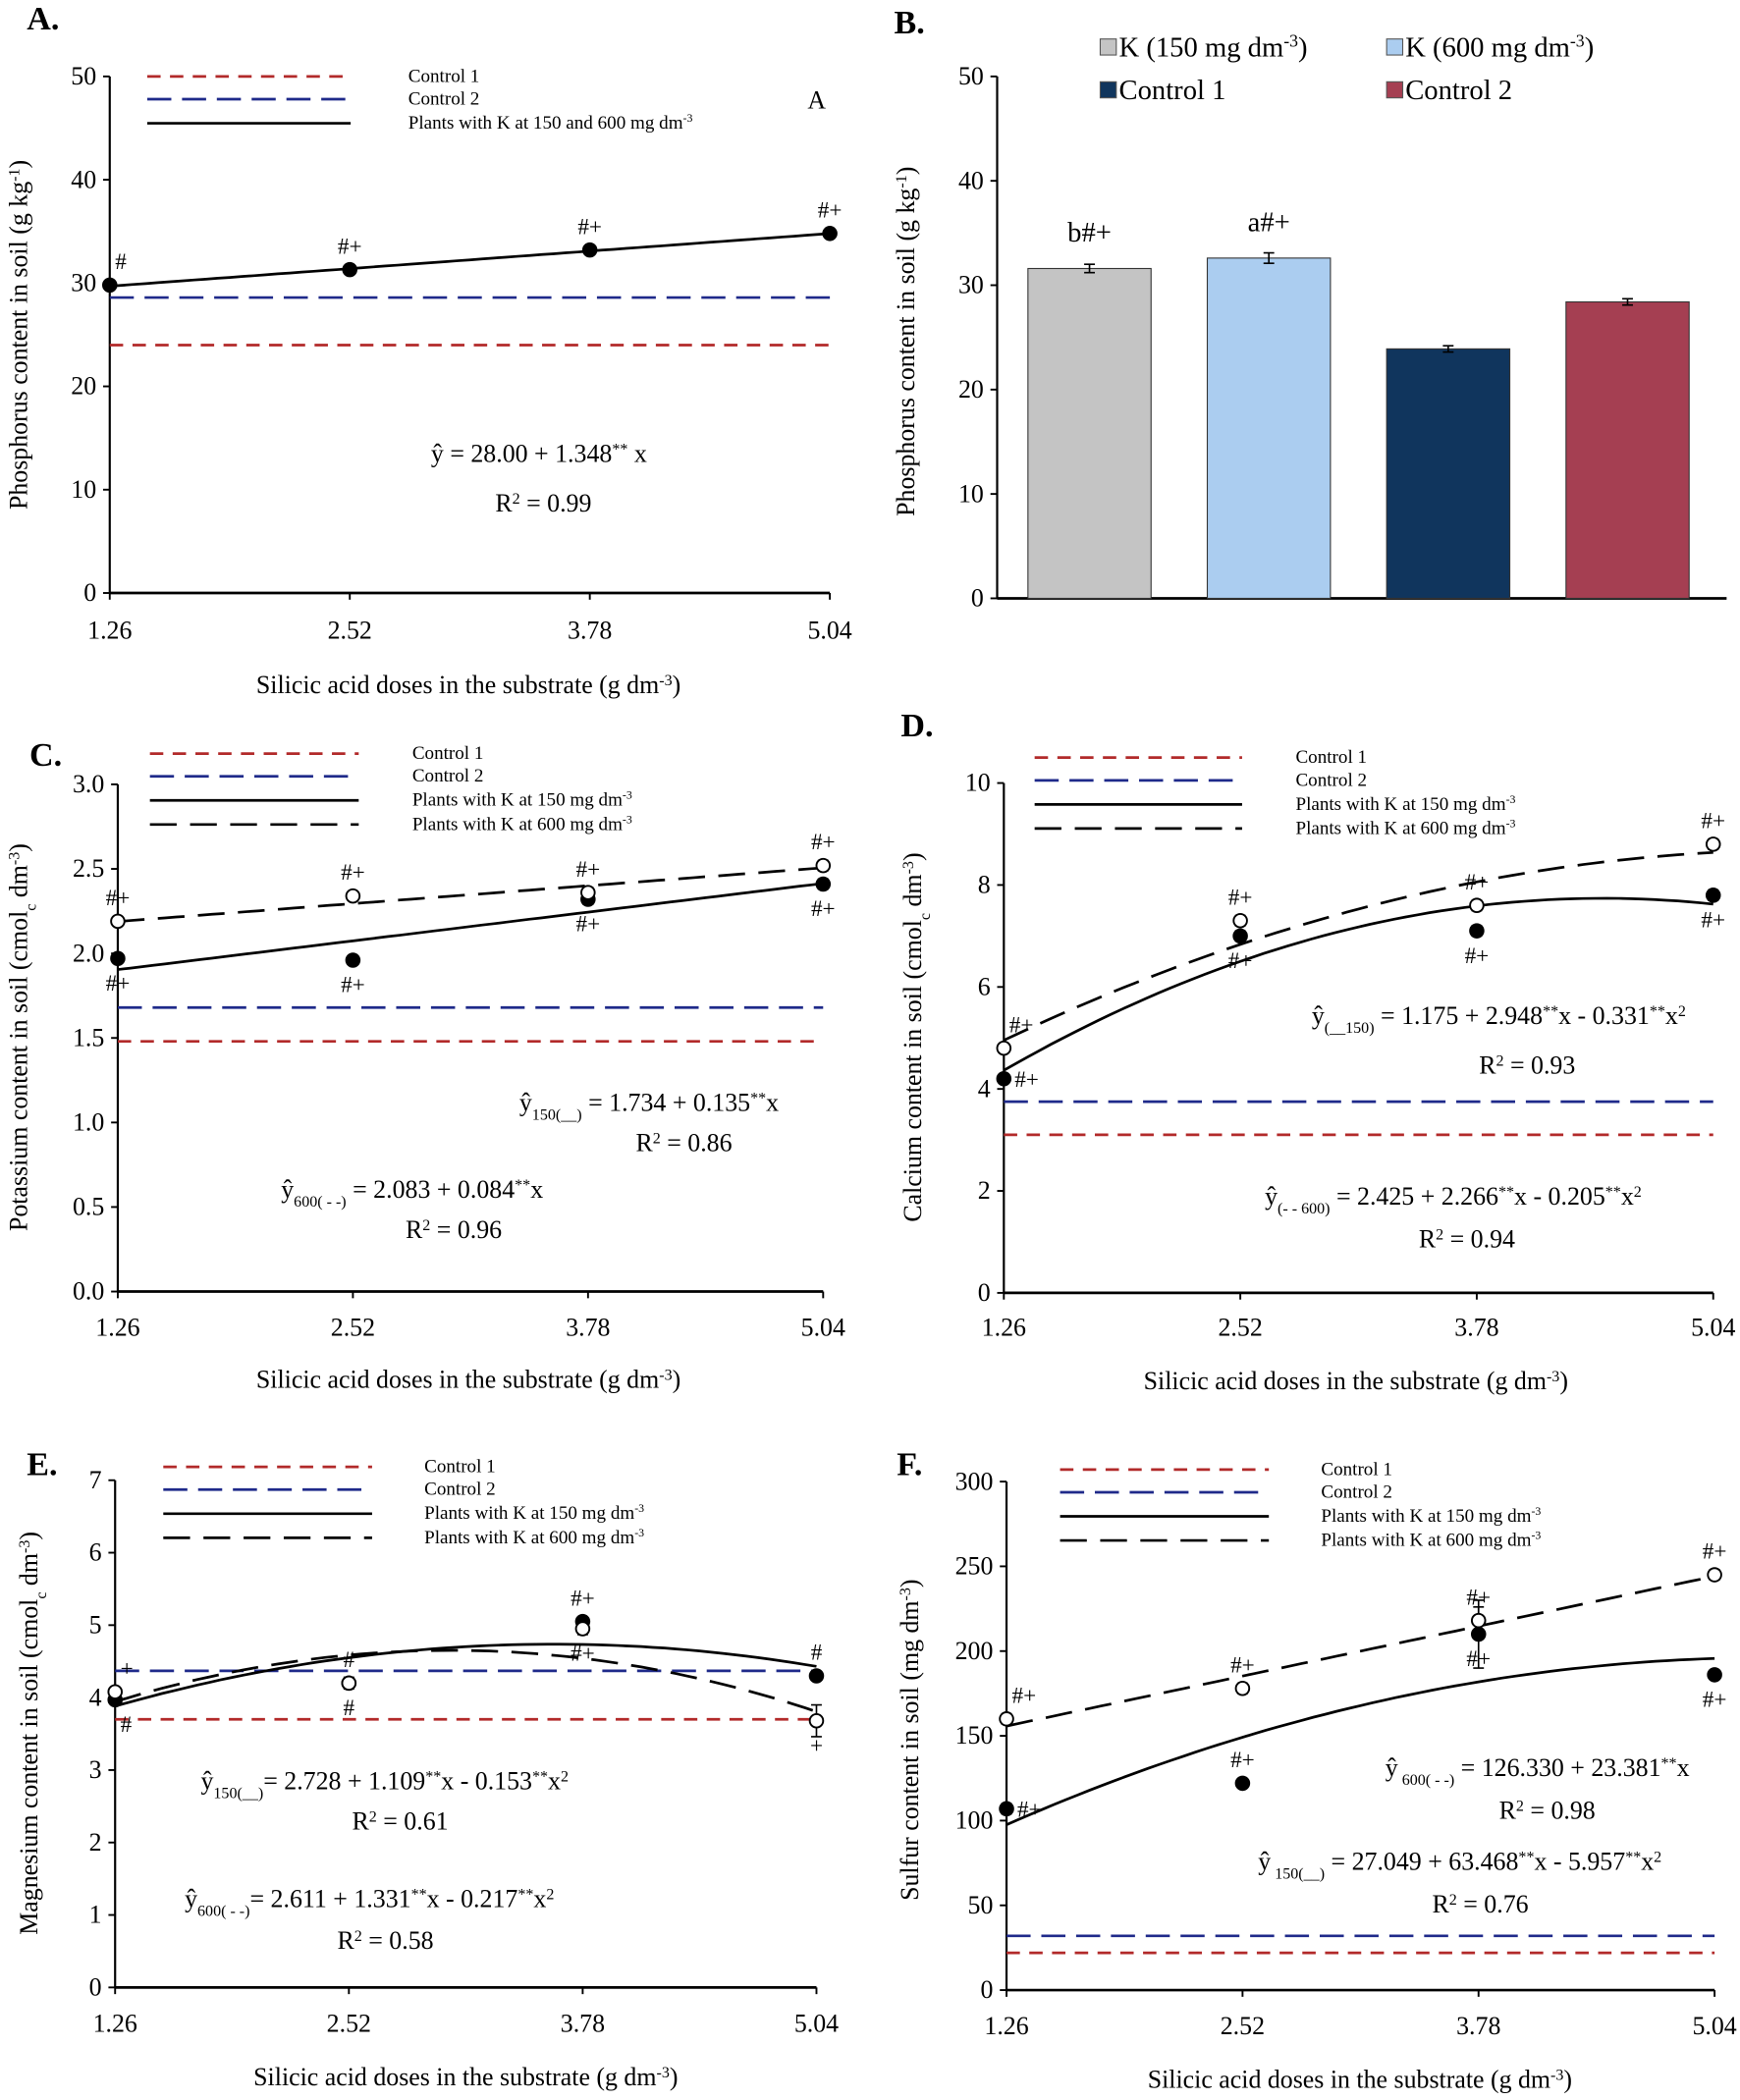 The height and width of the screenshot is (2100, 1740). I want to click on y-tick-label: 10, so click(84, 489).